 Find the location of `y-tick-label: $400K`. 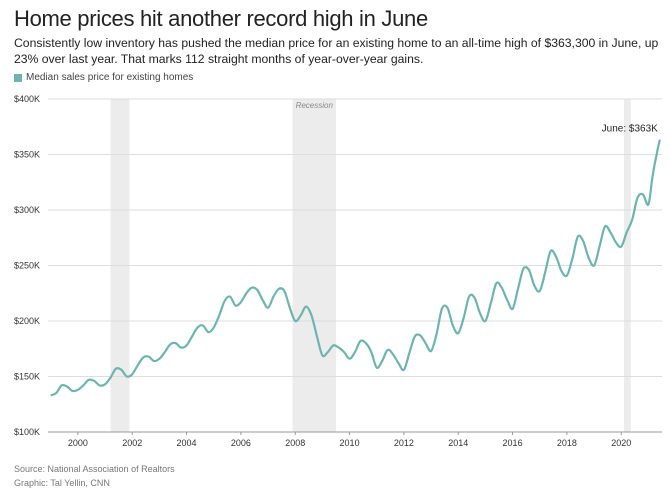

y-tick-label: $400K is located at coordinates (27, 99).